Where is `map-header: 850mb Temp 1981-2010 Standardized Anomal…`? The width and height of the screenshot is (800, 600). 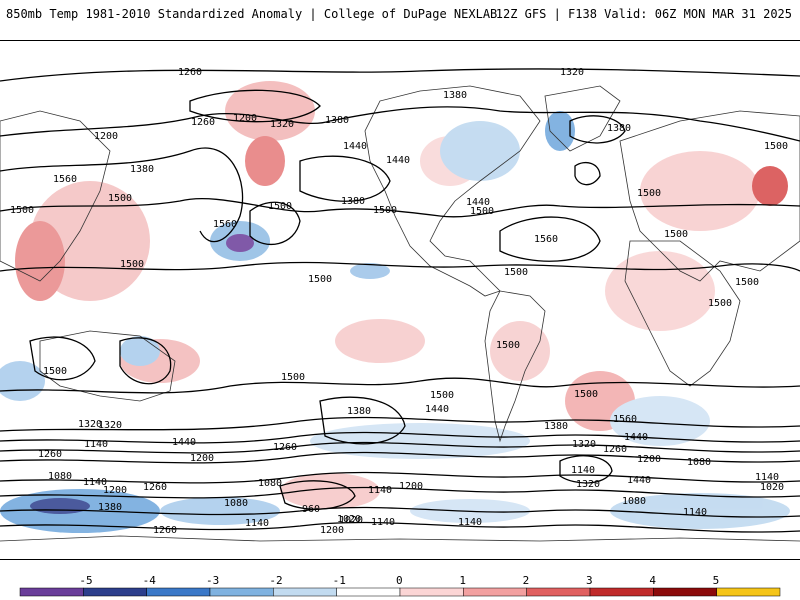 map-header: 850mb Temp 1981-2010 Standardized Anomal… is located at coordinates (400, 17).